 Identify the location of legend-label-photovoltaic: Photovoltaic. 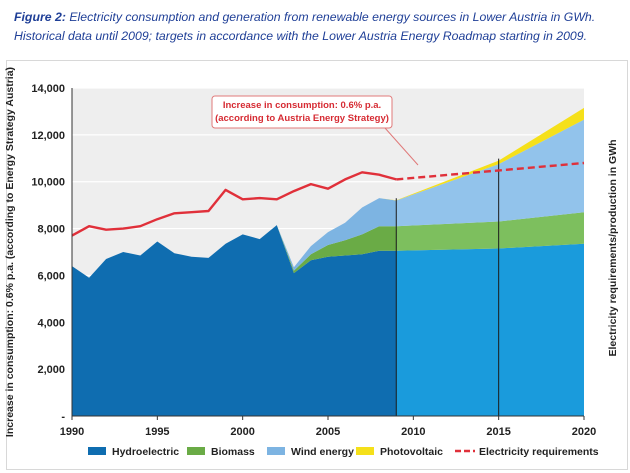
(411, 452).